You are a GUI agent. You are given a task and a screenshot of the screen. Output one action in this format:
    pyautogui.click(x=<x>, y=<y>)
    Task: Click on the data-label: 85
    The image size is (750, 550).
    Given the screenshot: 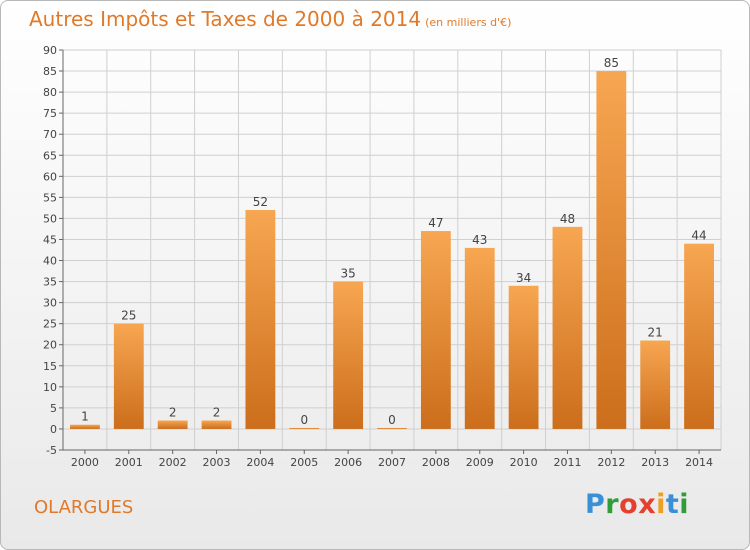 What is the action you would take?
    pyautogui.click(x=611, y=63)
    